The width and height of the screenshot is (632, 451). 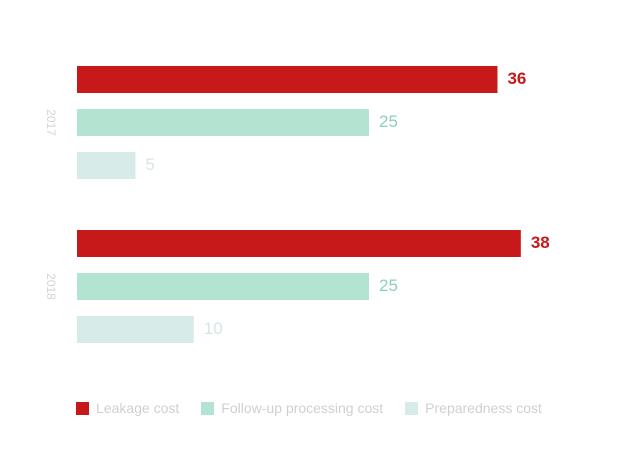 What do you see at coordinates (223, 286) in the screenshot?
I see `bar-2018-follow-up` at bounding box center [223, 286].